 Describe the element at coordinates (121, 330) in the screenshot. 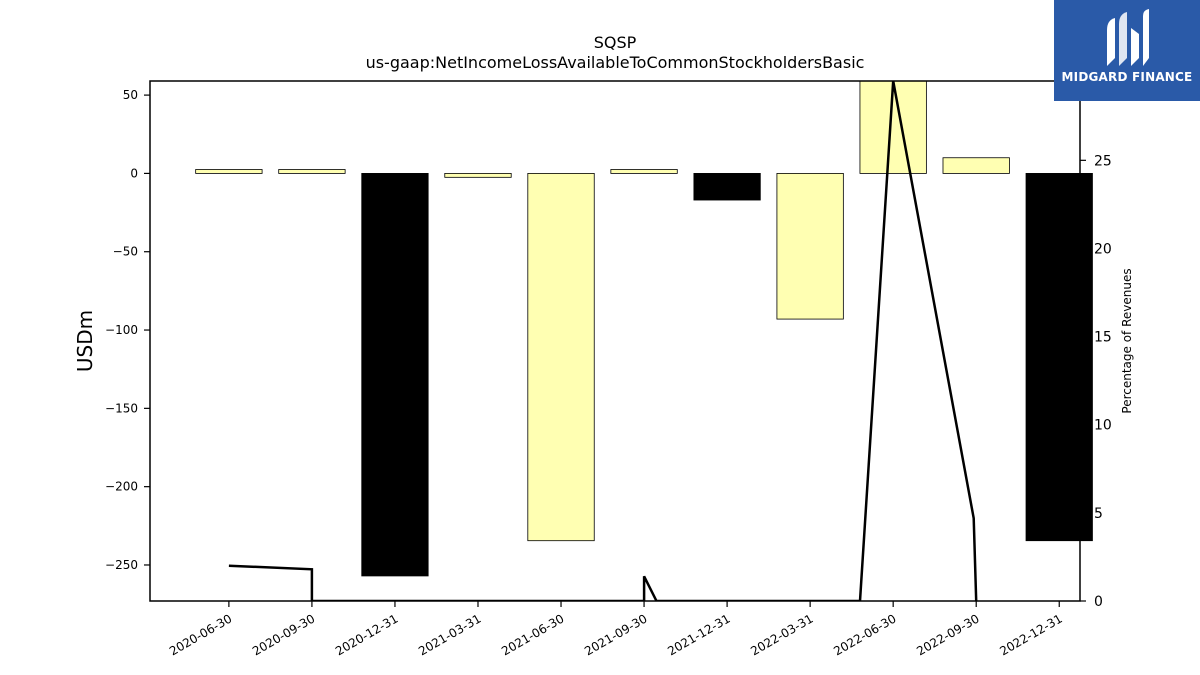

I see `y-tick-label-left: −100` at that location.